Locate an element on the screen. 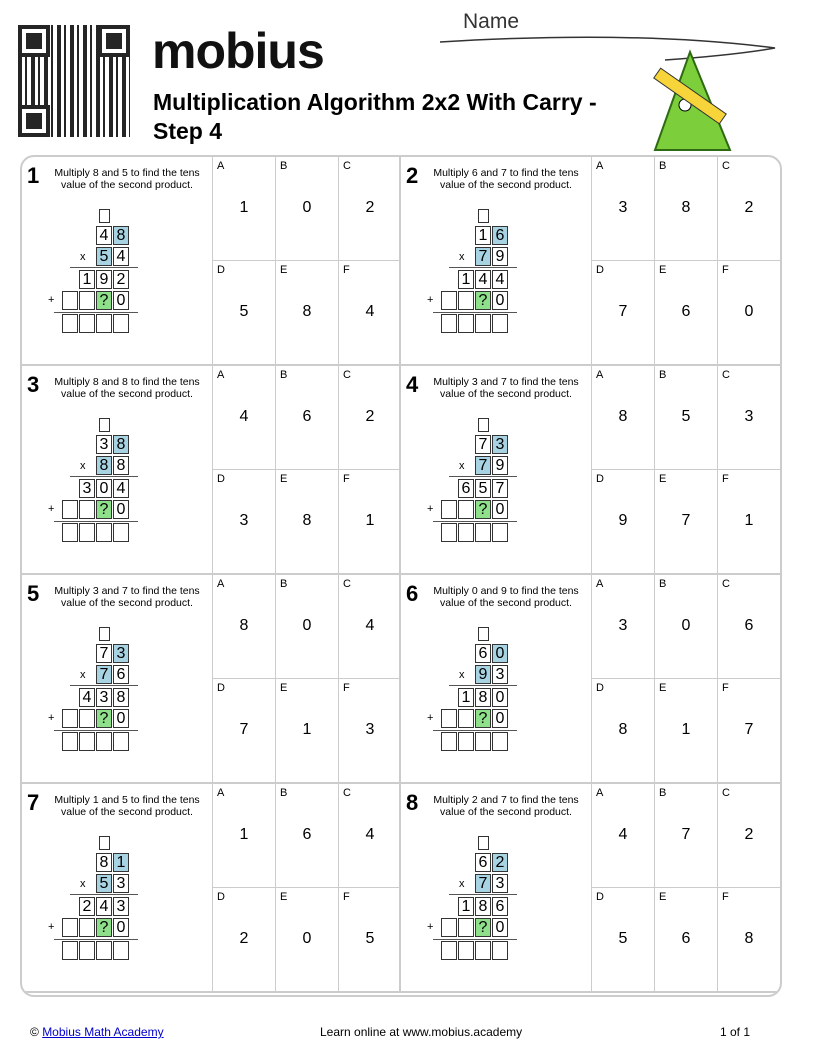 The height and width of the screenshot is (1050, 815). choice-E: E 7 is located at coordinates (685, 522).